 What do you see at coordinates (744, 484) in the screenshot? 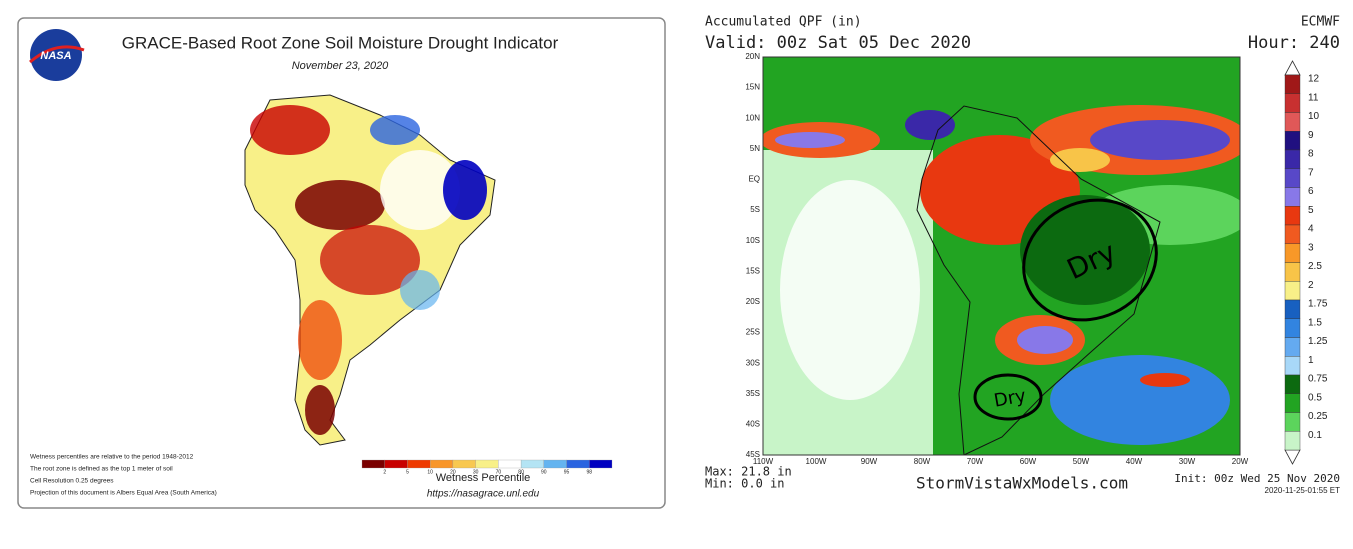
I see `min-value: Min: 0.0 in` at bounding box center [744, 484].